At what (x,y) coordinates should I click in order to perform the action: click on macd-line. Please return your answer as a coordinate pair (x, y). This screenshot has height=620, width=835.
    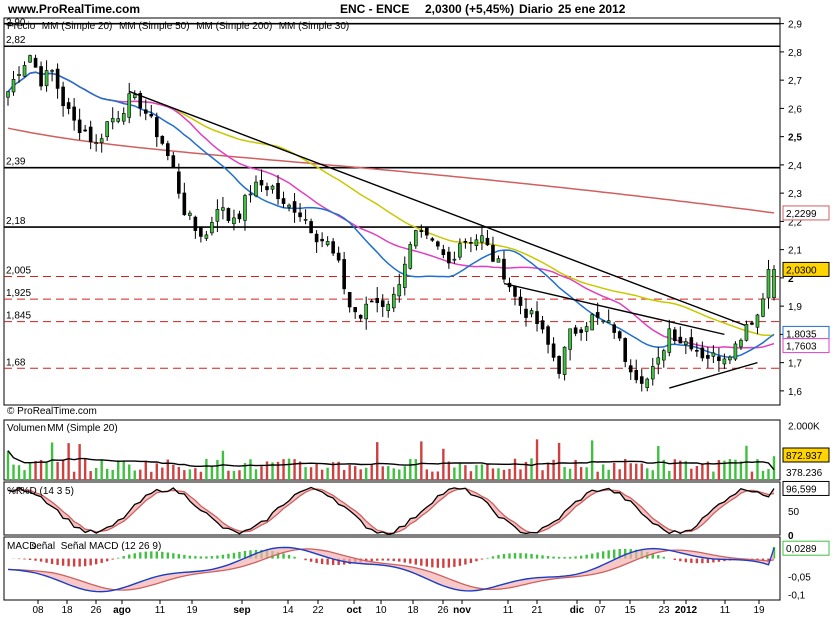
    Looking at the image, I should click on (391, 569).